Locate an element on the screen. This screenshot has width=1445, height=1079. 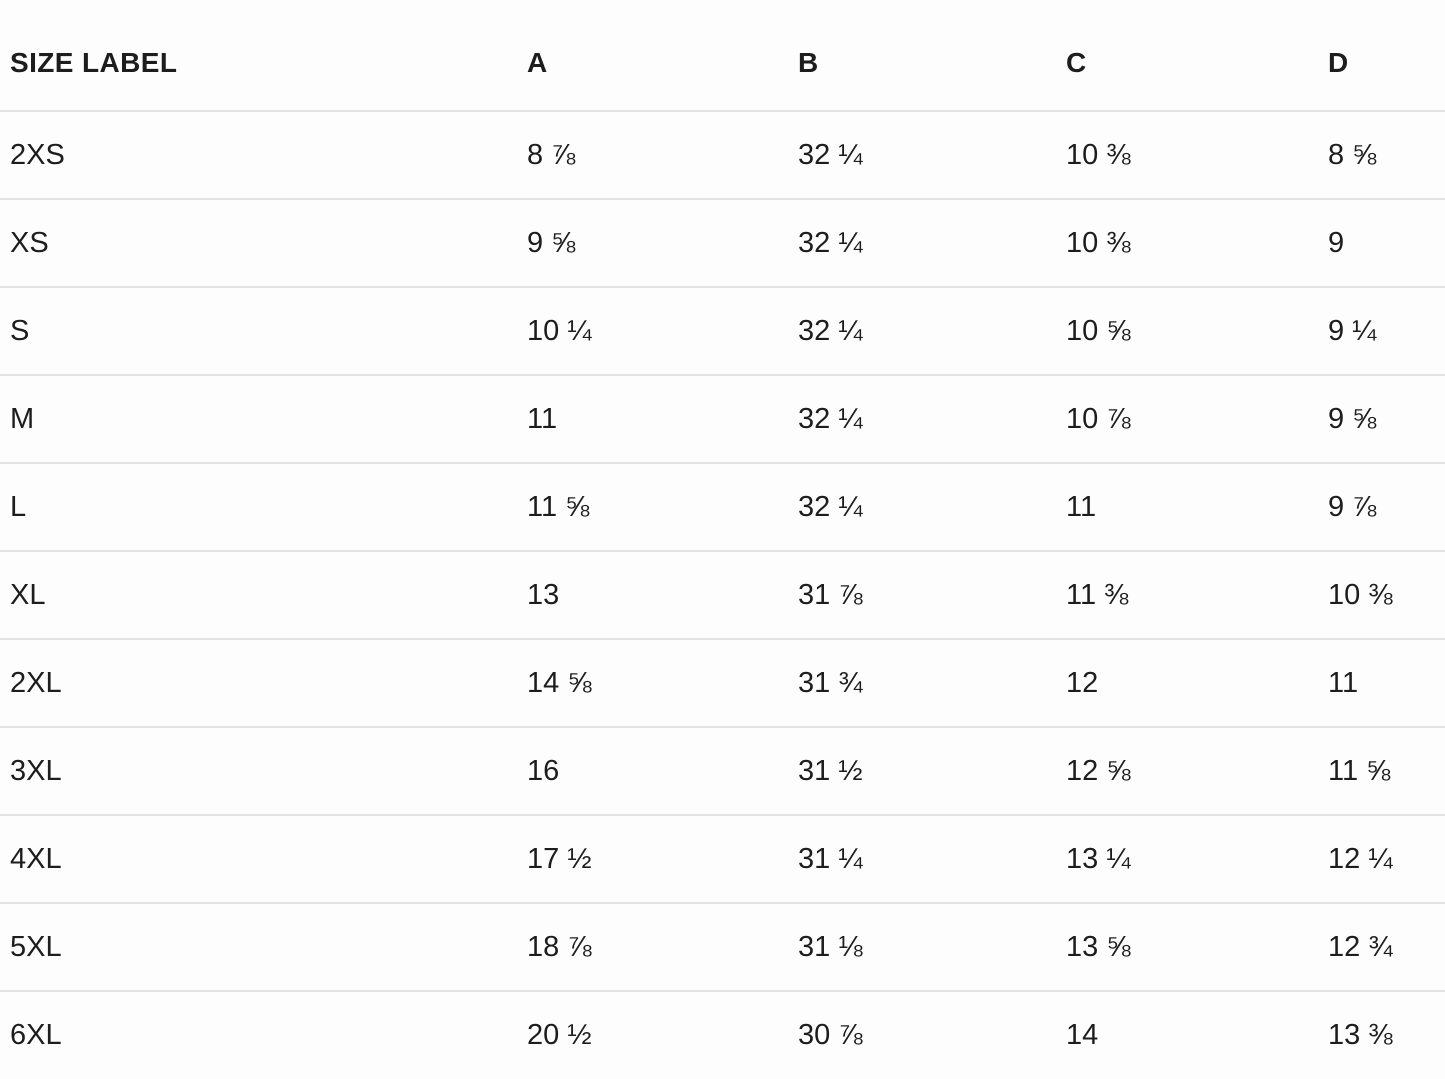
size-label-cell: M is located at coordinates (263, 418).